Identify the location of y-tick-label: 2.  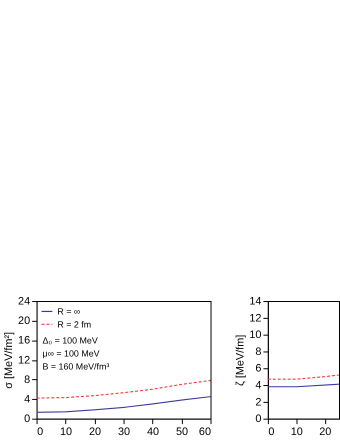
(258, 402).